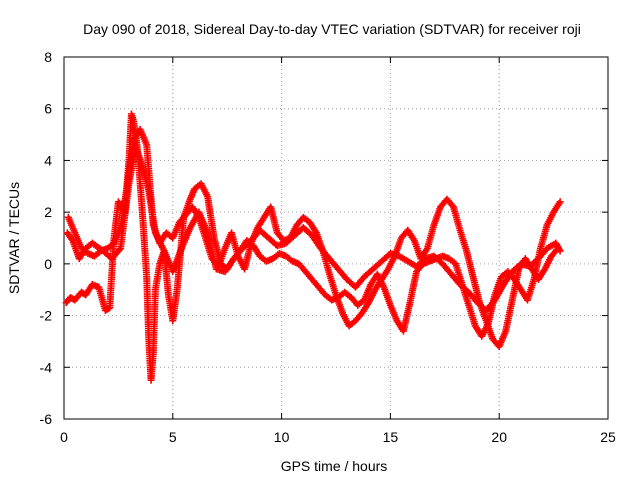  Describe the element at coordinates (46, 316) in the screenshot. I see `y-tick-label: -2` at that location.